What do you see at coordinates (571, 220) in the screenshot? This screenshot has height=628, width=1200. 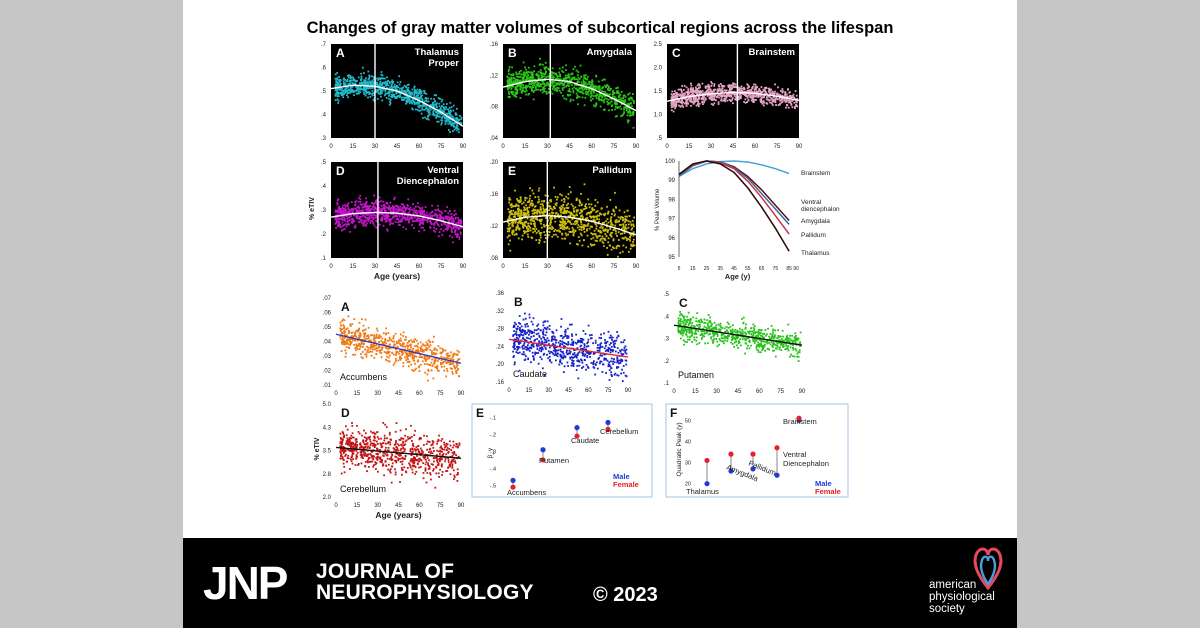 I see `data-points` at bounding box center [571, 220].